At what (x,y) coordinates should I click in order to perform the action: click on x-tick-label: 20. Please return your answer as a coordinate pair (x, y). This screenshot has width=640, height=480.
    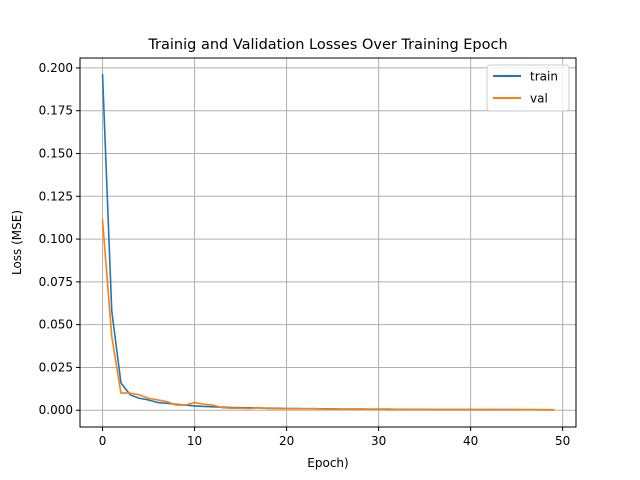
    Looking at the image, I should click on (286, 441).